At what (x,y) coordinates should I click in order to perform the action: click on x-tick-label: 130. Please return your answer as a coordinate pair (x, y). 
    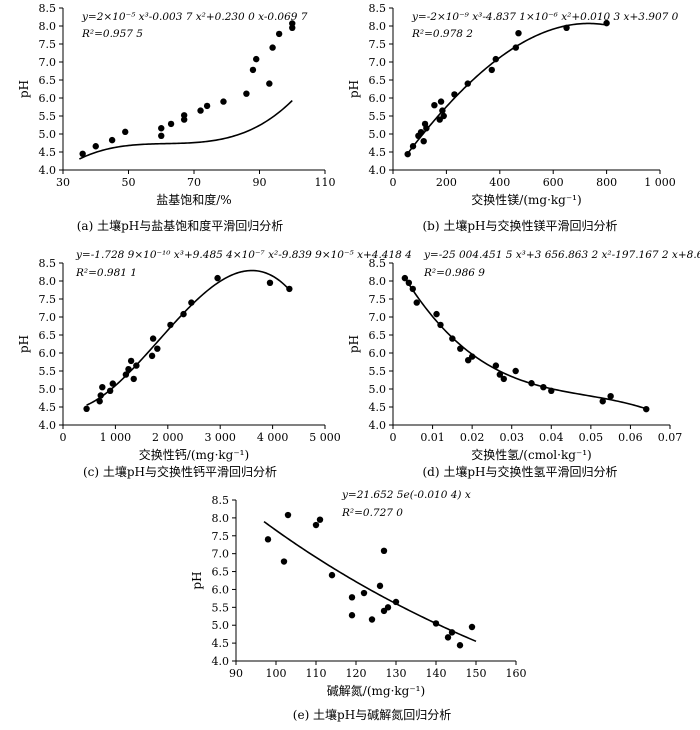
    Looking at the image, I should click on (396, 673).